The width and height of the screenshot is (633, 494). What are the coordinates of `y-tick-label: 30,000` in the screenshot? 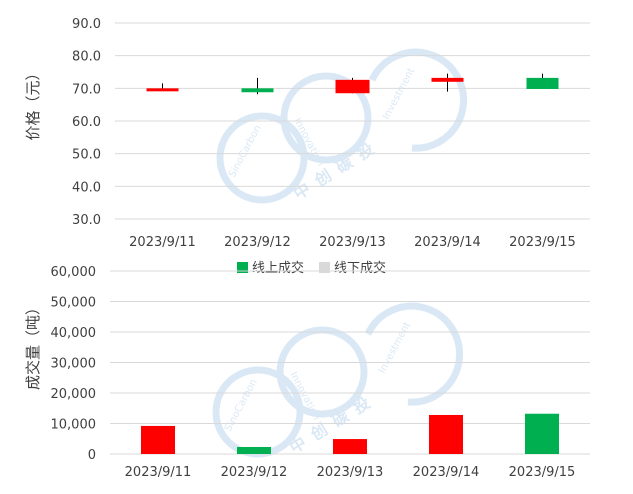 It's located at (74, 364).